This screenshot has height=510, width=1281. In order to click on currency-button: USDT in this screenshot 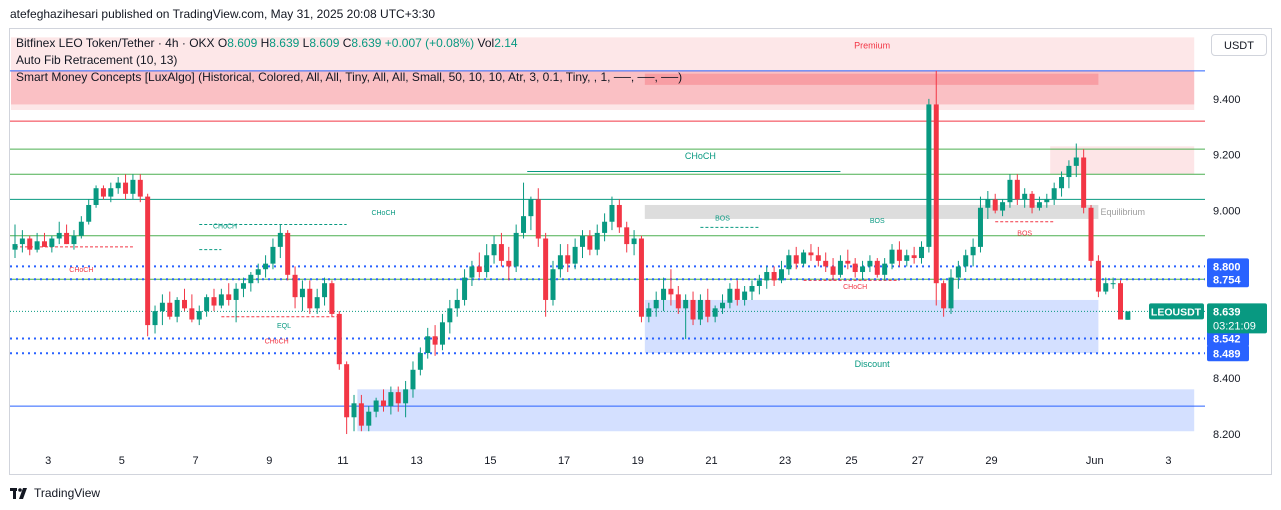, I will do `click(1239, 45)`.